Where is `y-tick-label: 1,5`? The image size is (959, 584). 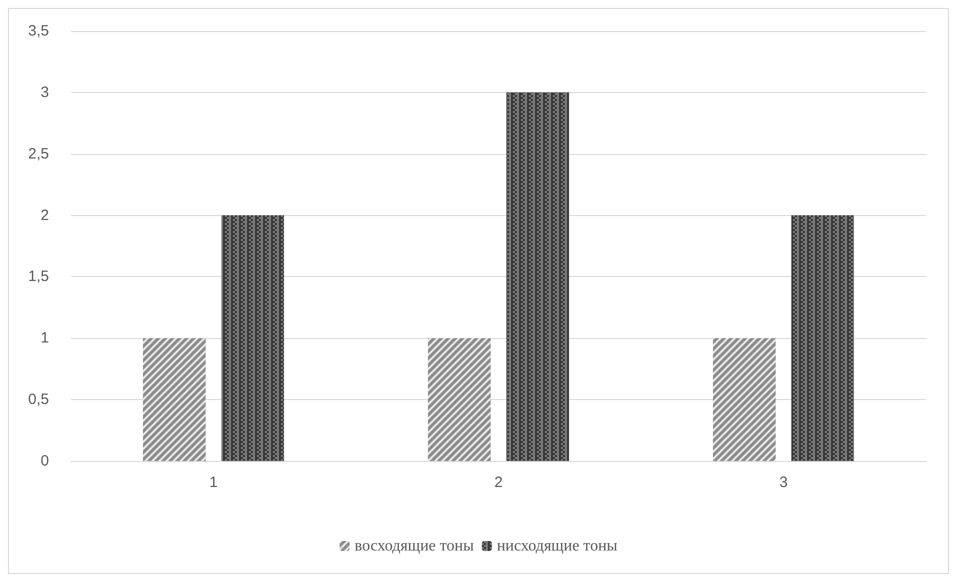 y-tick-label: 1,5 is located at coordinates (38, 277).